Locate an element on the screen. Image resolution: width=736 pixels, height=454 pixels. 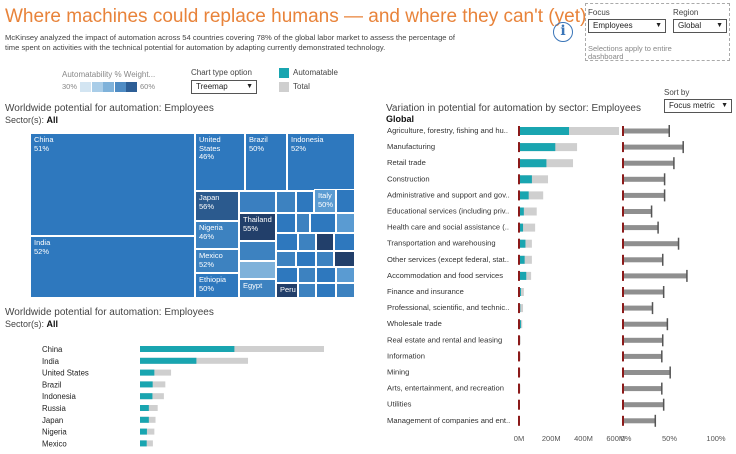
treemap-tile: Japan 56% is located at coordinates (217, 206).